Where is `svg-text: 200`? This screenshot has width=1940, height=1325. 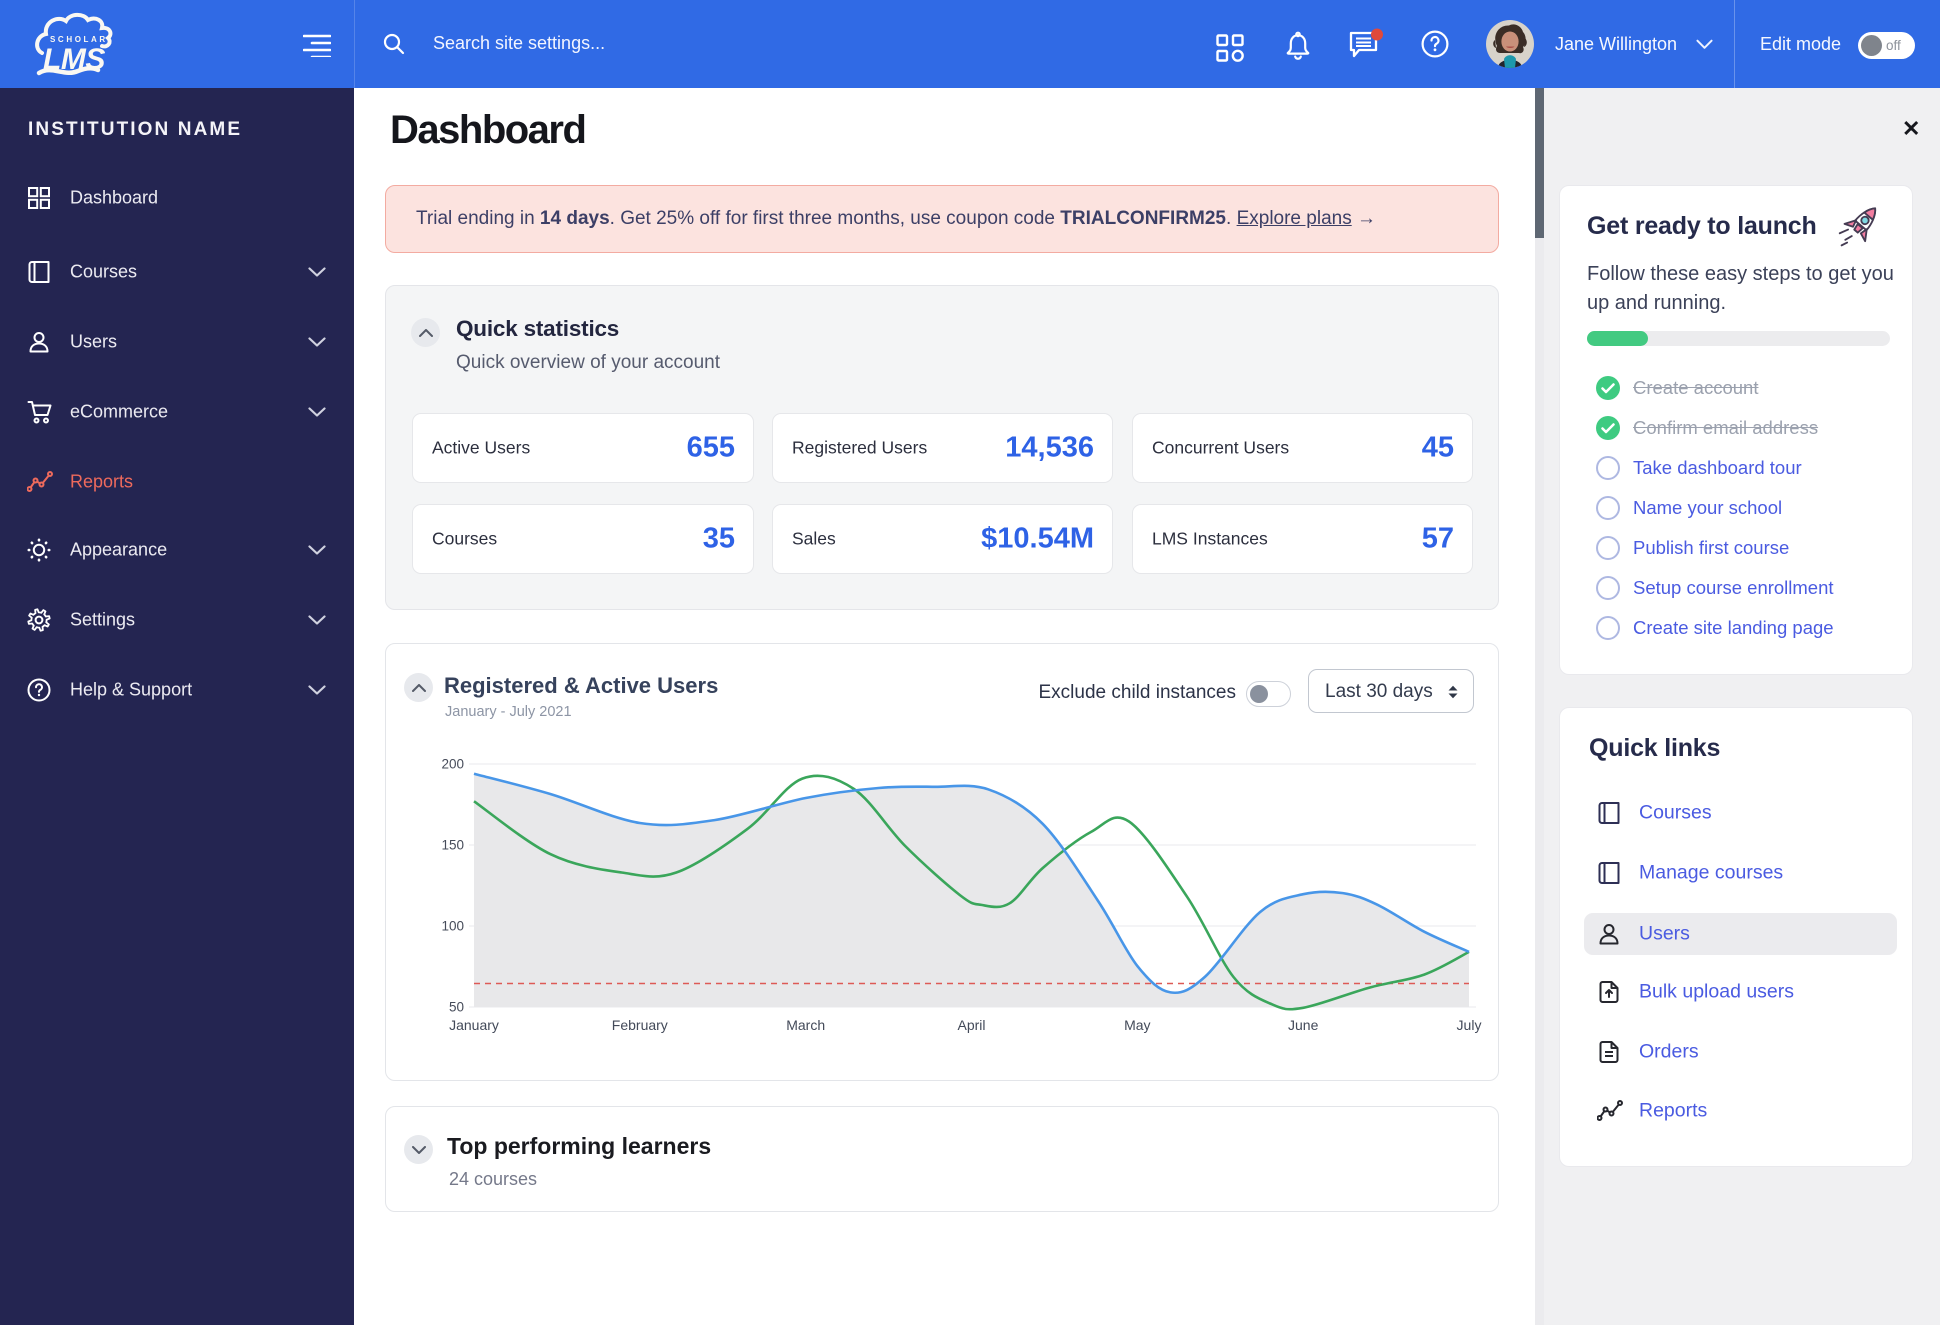
svg-text: 200 is located at coordinates (452, 764).